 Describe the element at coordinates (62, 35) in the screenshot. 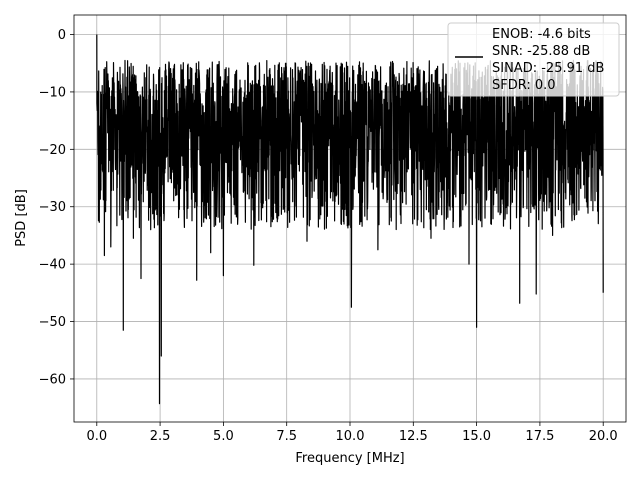

I see `y-tick-label: 0` at that location.